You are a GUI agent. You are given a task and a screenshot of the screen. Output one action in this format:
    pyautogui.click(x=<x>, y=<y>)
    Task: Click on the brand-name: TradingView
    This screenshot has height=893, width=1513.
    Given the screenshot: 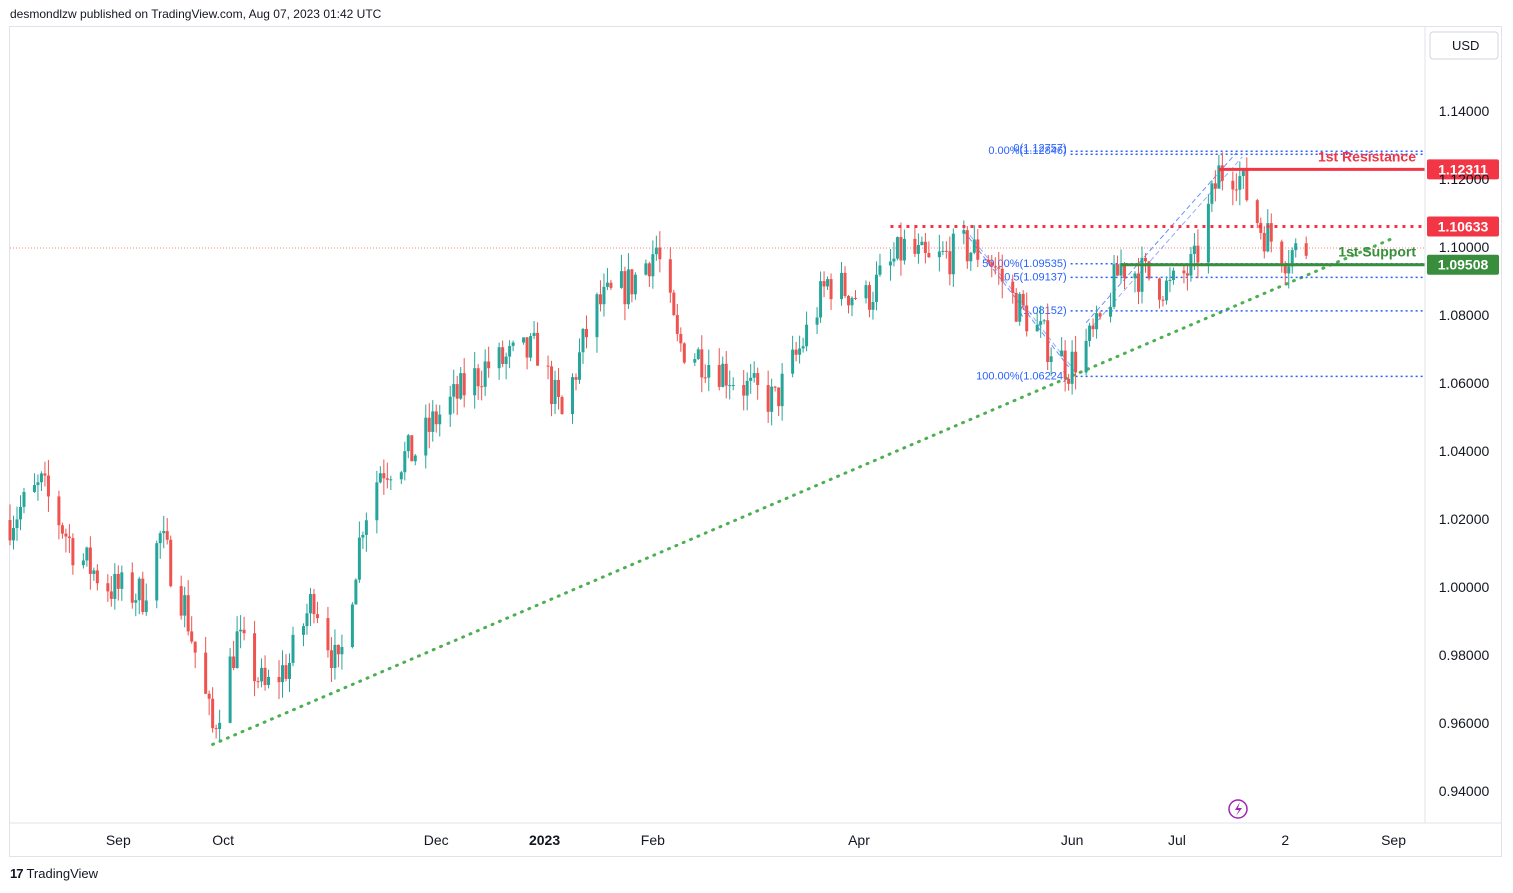 What is the action you would take?
    pyautogui.click(x=62, y=873)
    